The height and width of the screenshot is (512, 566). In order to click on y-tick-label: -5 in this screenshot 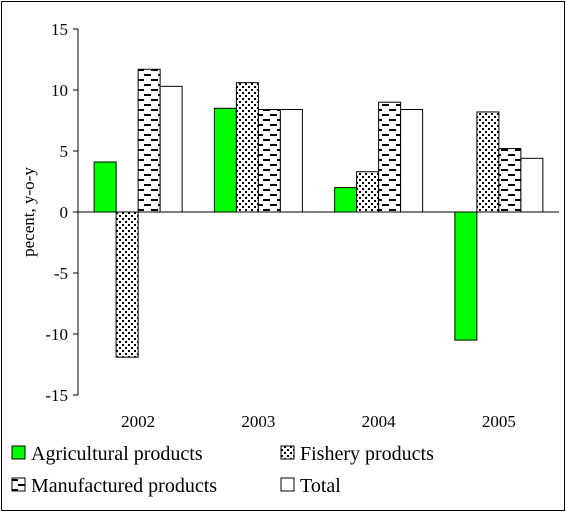, I will do `click(61, 273)`.